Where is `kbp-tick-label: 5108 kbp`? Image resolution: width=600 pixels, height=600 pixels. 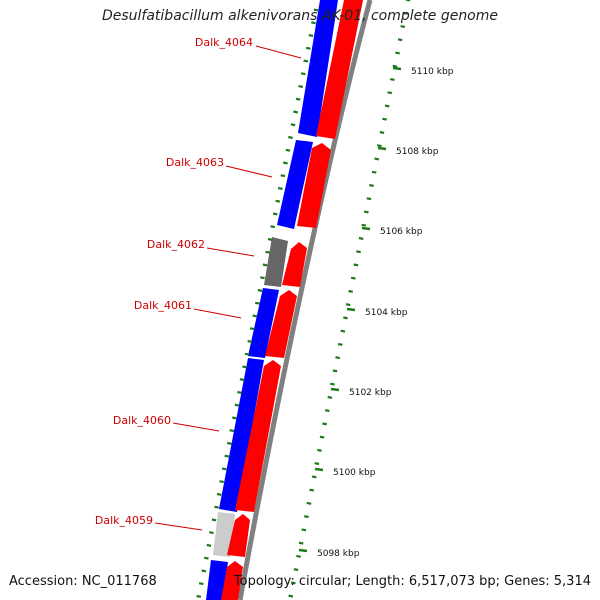 kbp-tick-label: 5108 kbp is located at coordinates (417, 152).